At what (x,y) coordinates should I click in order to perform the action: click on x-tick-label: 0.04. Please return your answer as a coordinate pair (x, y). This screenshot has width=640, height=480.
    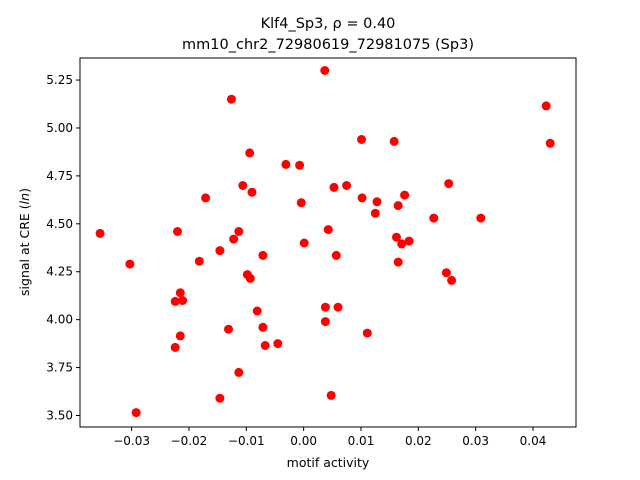
    Looking at the image, I should click on (533, 441).